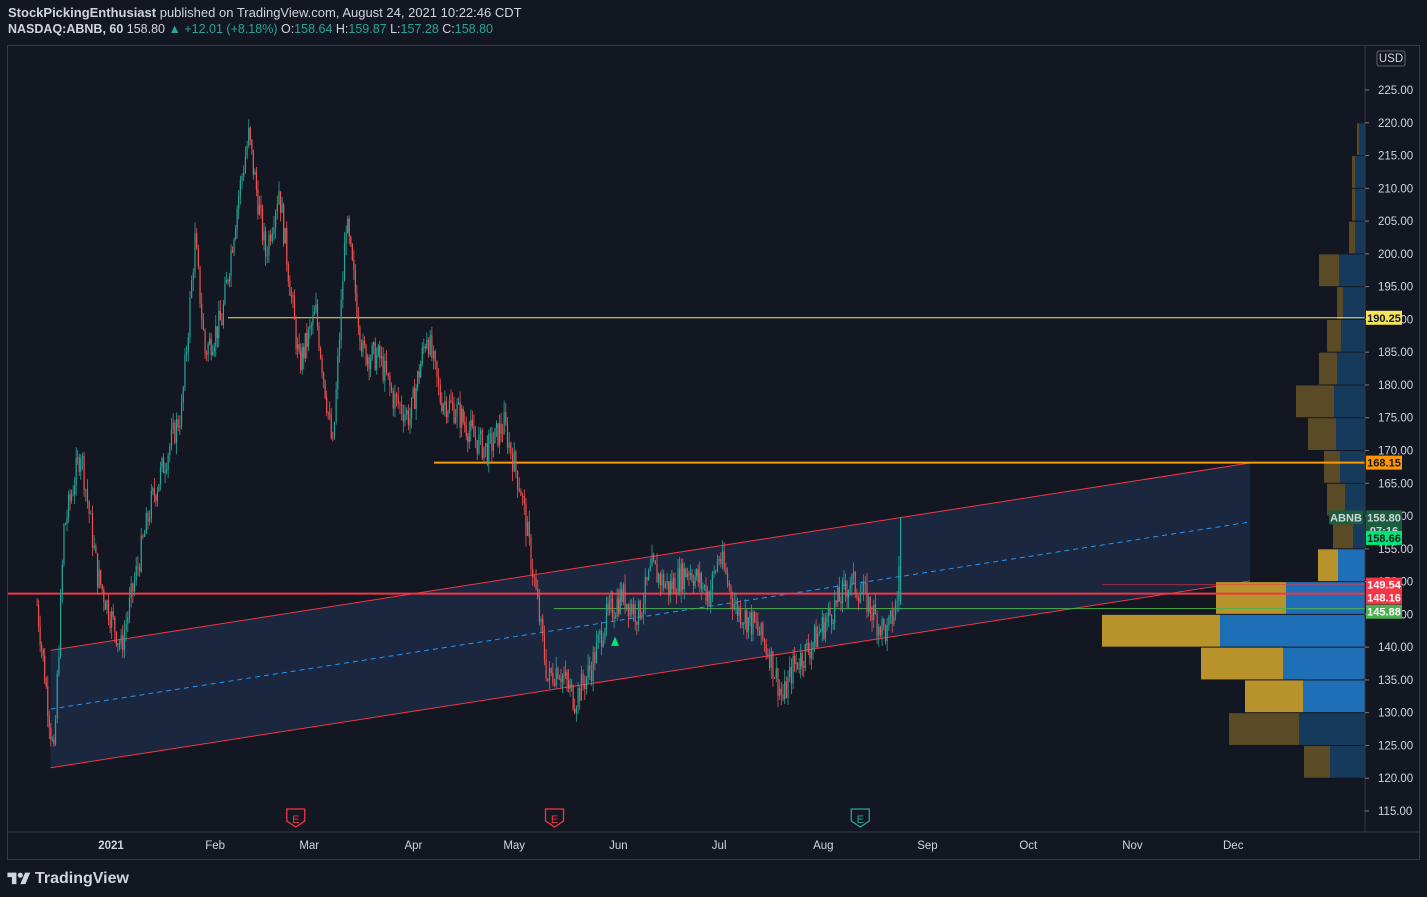 This screenshot has width=1427, height=897. Describe the element at coordinates (1358, 139) in the screenshot. I see `volume-bar-up` at that location.